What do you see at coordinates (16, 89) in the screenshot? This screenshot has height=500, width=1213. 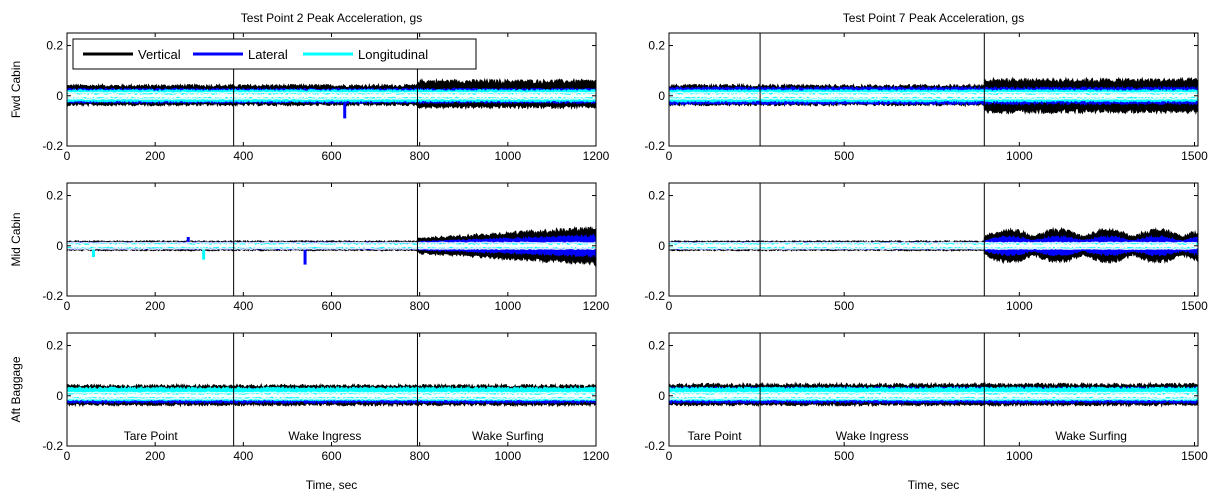 I see `y-axis-label: Fwd Cabin` at bounding box center [16, 89].